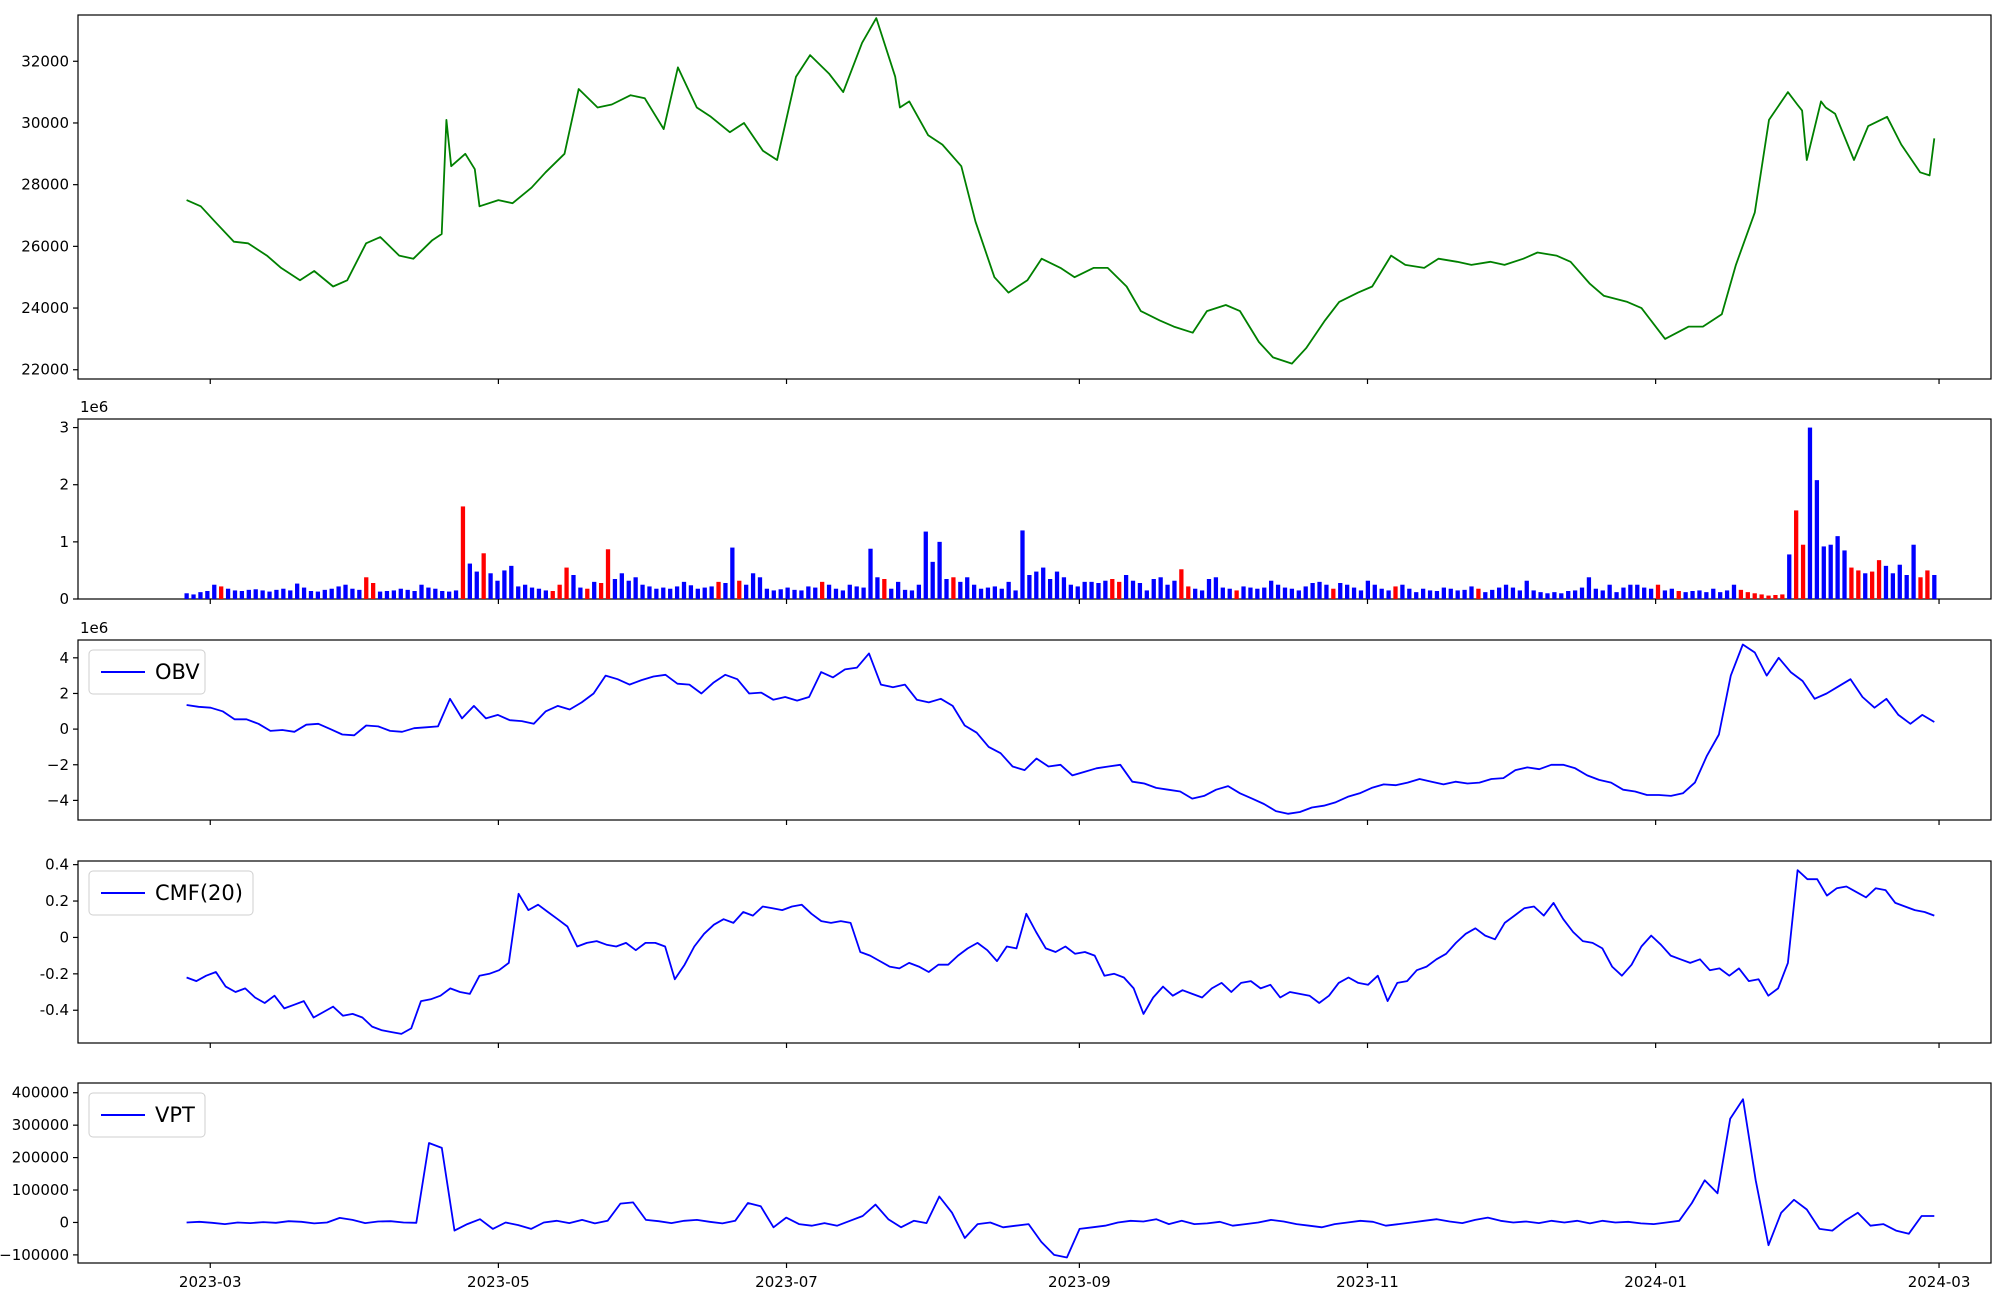  I want to click on x-tick-label: 2023-07, so click(786, 1282).